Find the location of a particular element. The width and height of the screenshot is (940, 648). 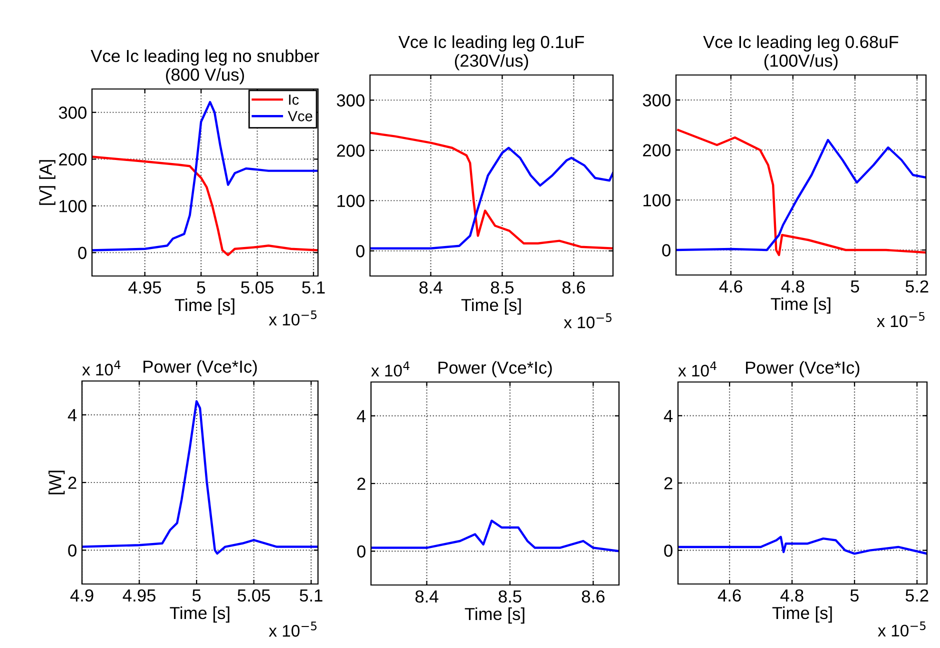

chart-title: Vce Ic leading leg 0.68uF (100V/us) is located at coordinates (800, 52).